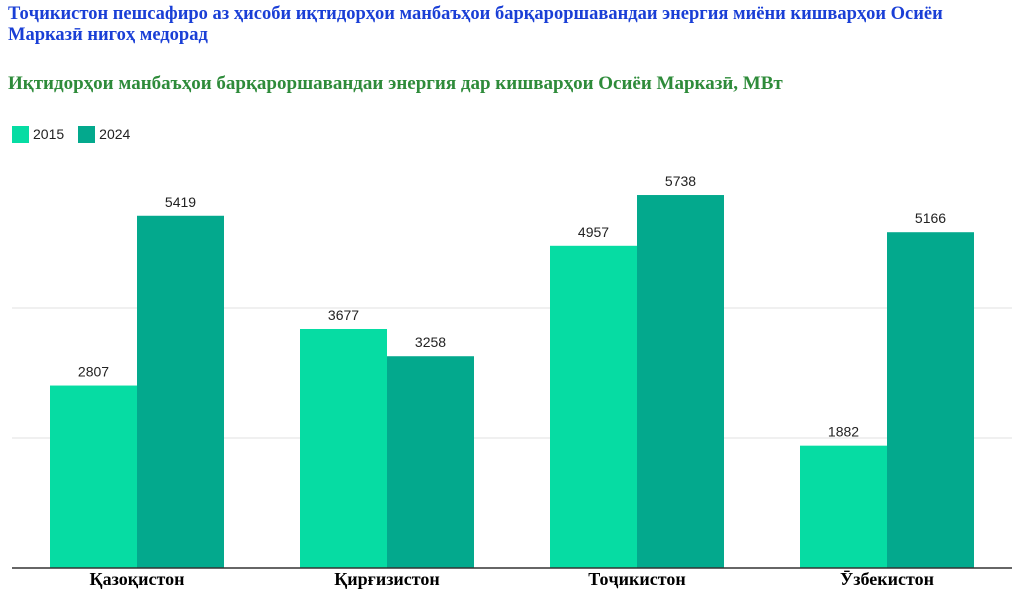 The height and width of the screenshot is (604, 1024). What do you see at coordinates (20, 134) in the screenshot?
I see `legend-swatch-2015` at bounding box center [20, 134].